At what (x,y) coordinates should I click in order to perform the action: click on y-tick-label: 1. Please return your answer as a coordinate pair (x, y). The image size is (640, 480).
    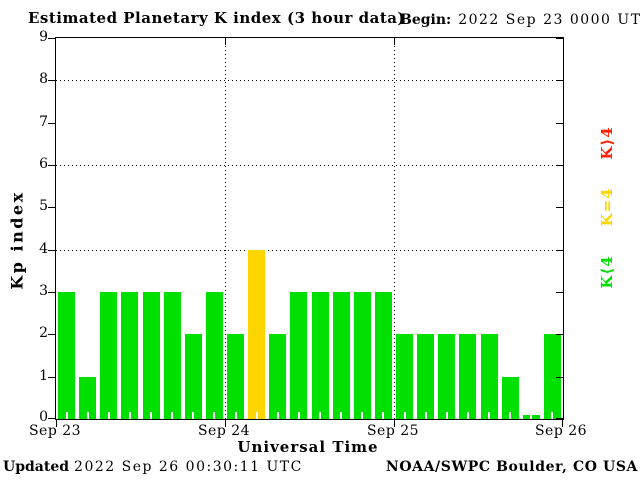
    Looking at the image, I should click on (43, 376).